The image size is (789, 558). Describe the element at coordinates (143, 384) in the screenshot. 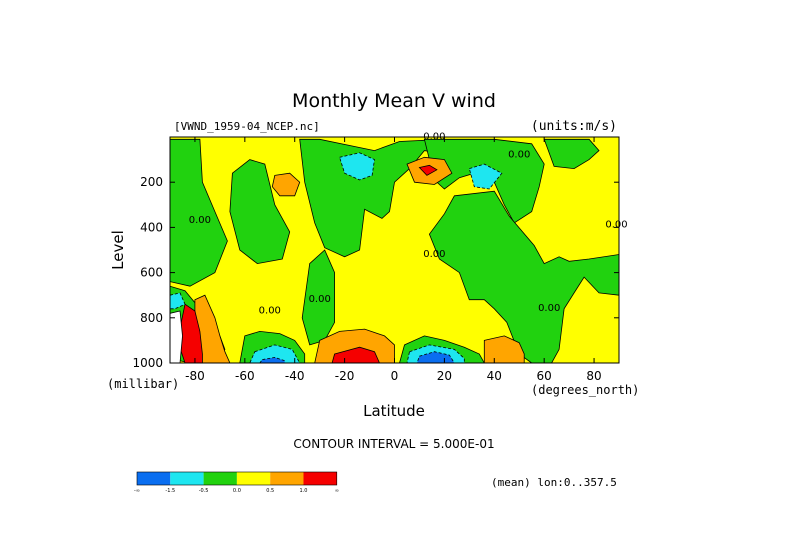

I see `y-unit-label: (millibar)` at that location.